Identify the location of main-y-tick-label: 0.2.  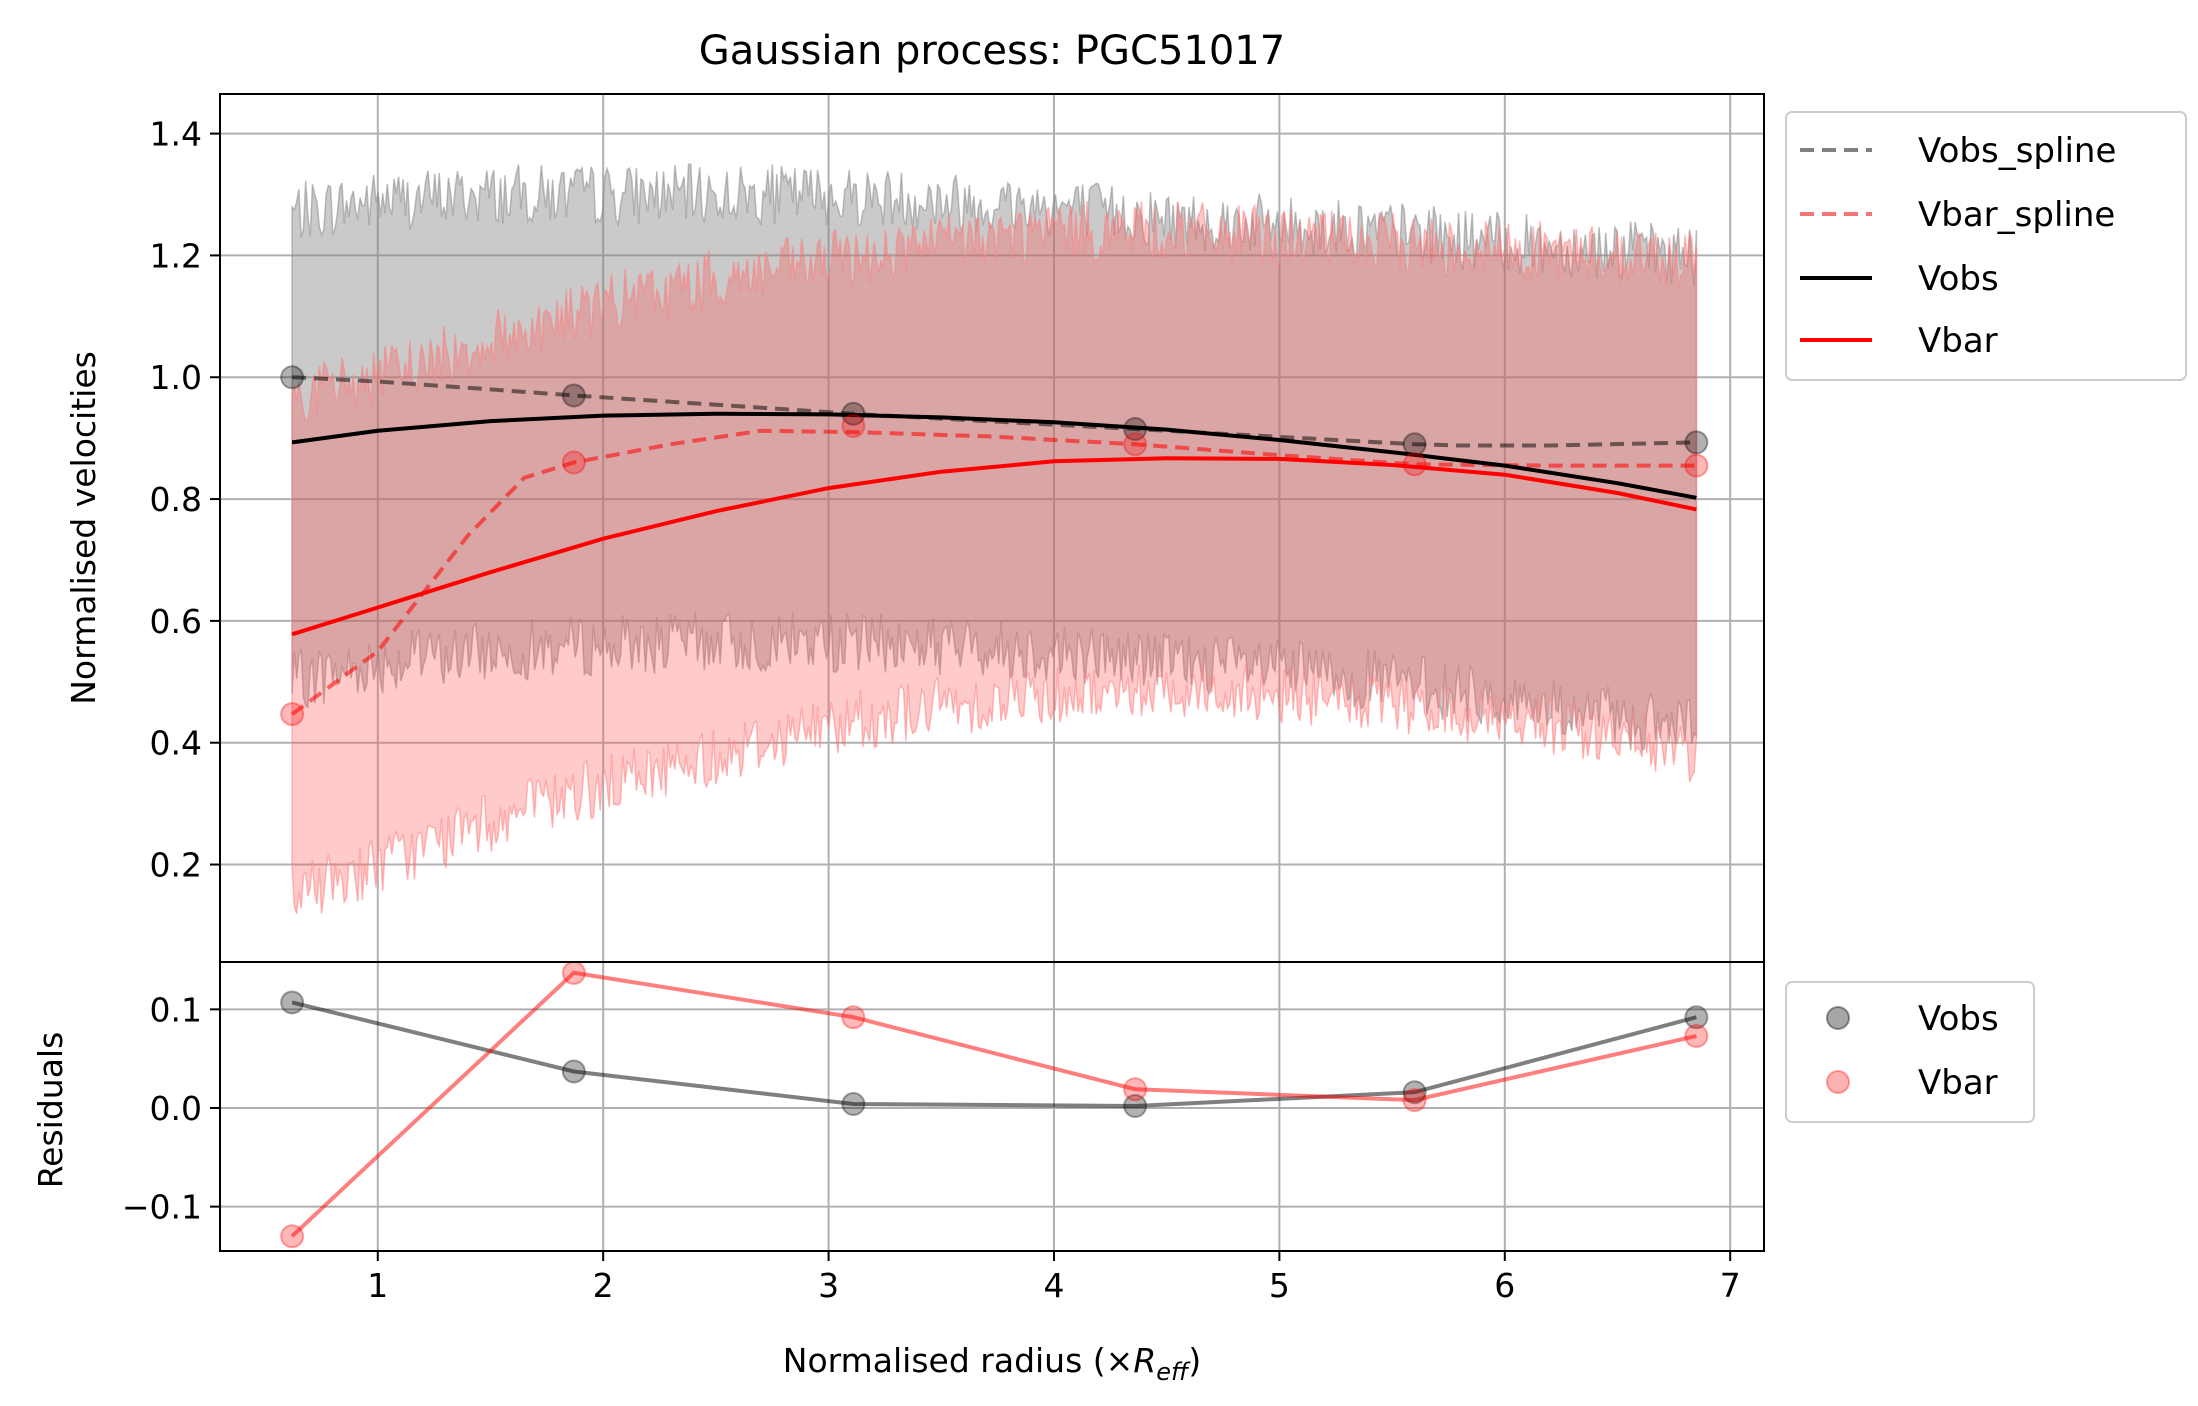
(176, 865).